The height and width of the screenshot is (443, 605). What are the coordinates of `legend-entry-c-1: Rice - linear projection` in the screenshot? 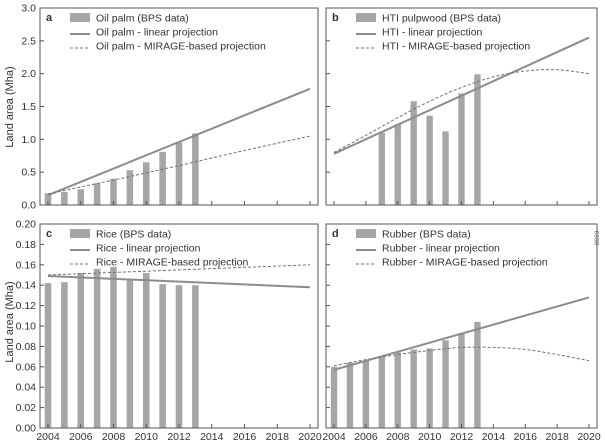 It's located at (148, 249).